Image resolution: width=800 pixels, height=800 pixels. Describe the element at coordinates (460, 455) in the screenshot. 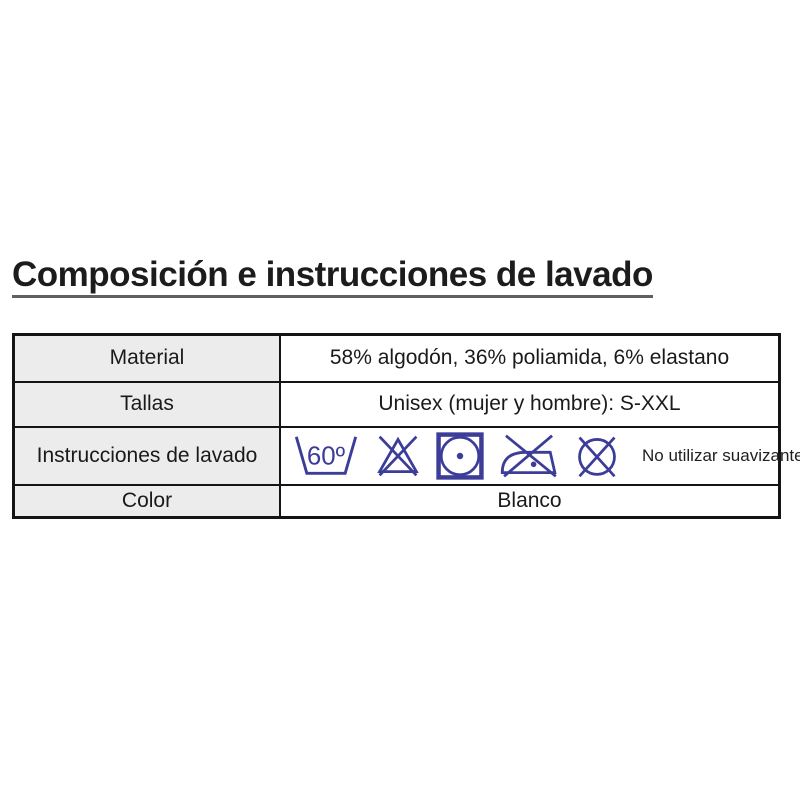

I see `tumble-dry-low-heat-icon` at that location.